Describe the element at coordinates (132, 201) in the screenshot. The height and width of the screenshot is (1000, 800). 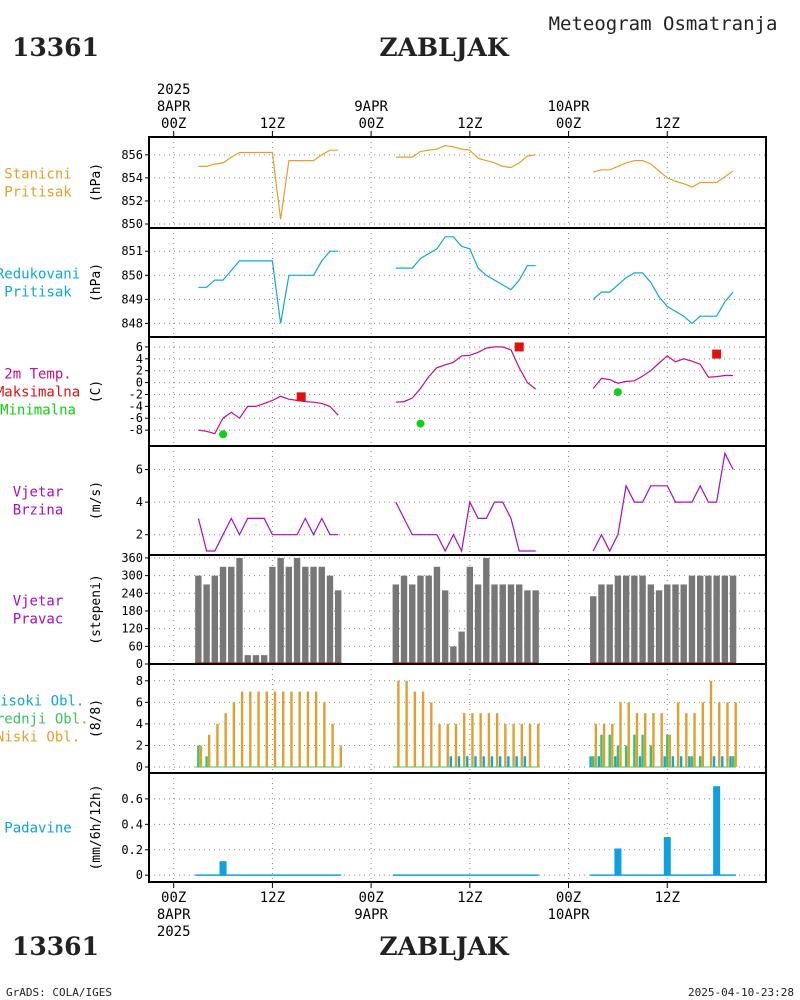
I see `y-tick-label: 852` at that location.